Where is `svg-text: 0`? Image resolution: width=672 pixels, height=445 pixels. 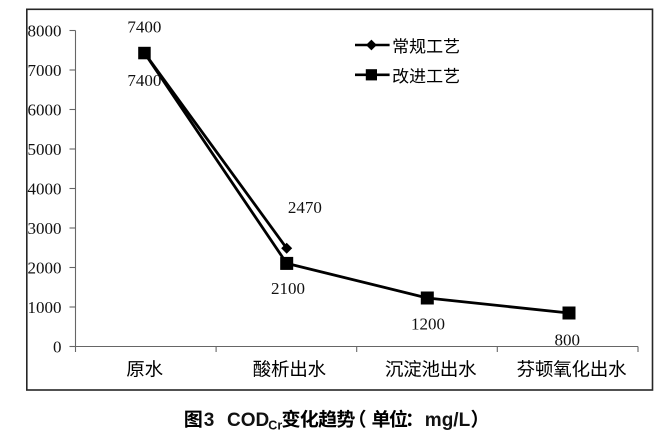
svg-text: 0 is located at coordinates (57, 347).